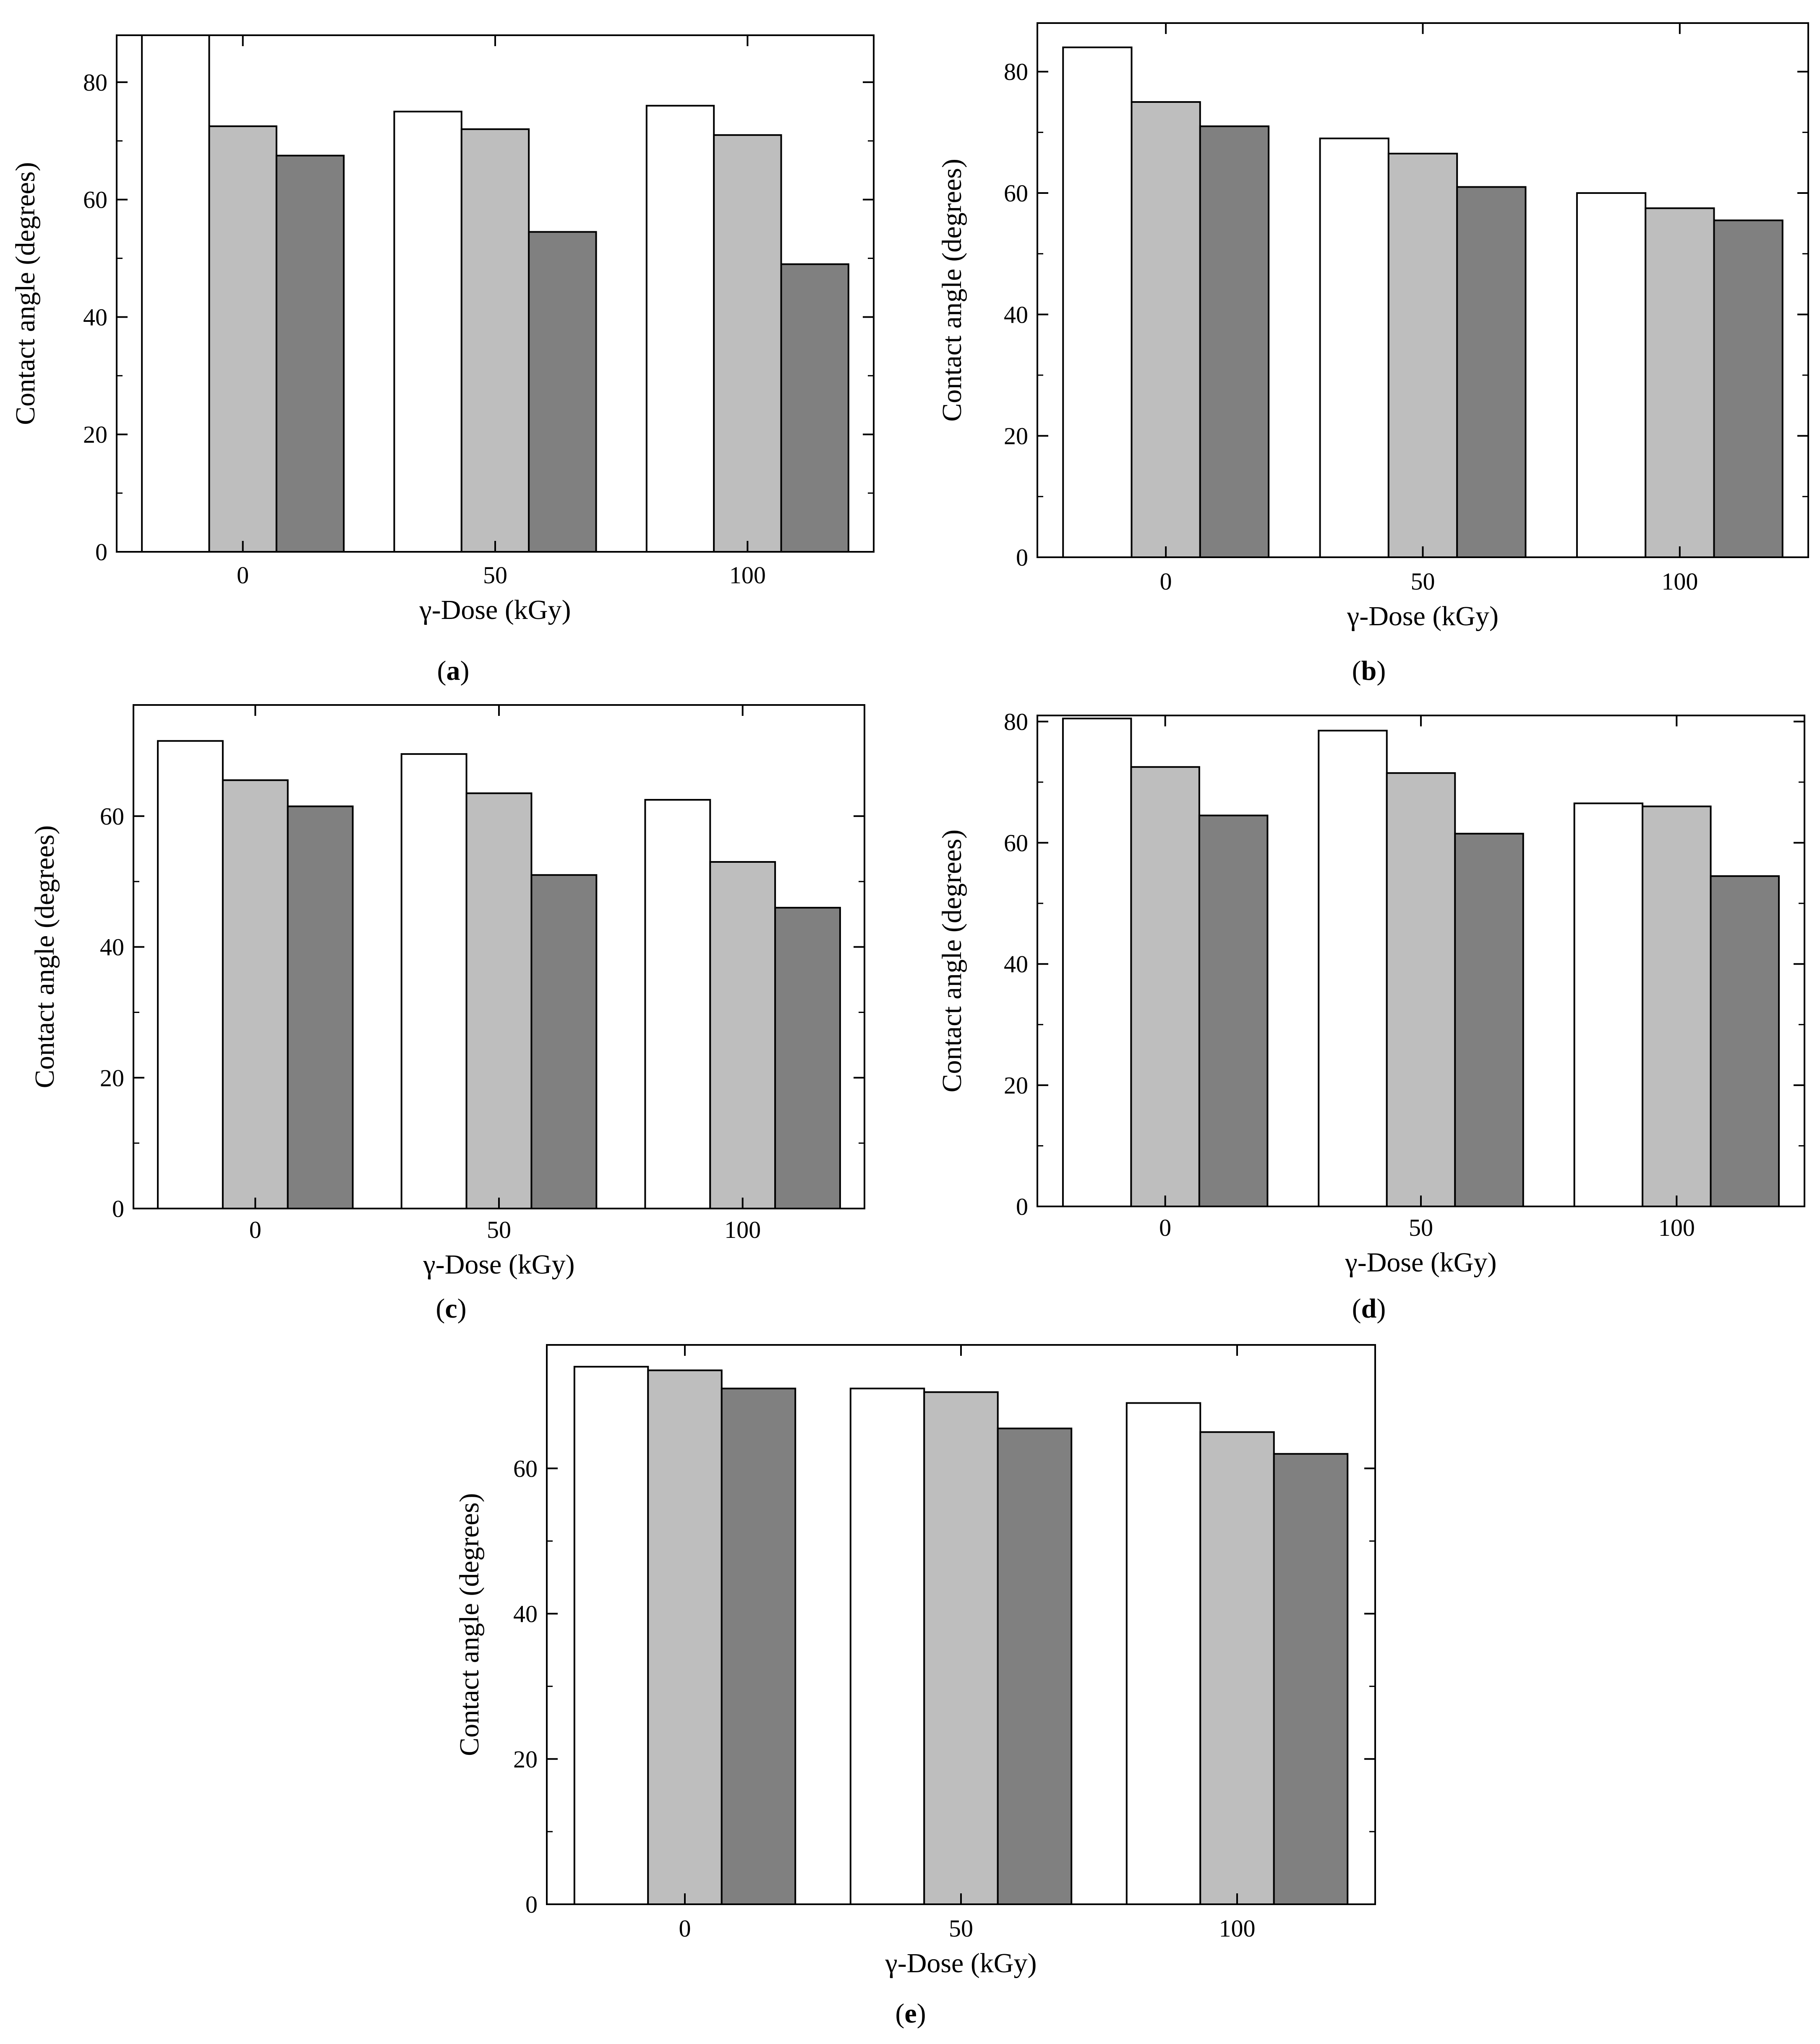  What do you see at coordinates (451, 1309) in the screenshot?
I see `panel-label-c: (c)` at bounding box center [451, 1309].